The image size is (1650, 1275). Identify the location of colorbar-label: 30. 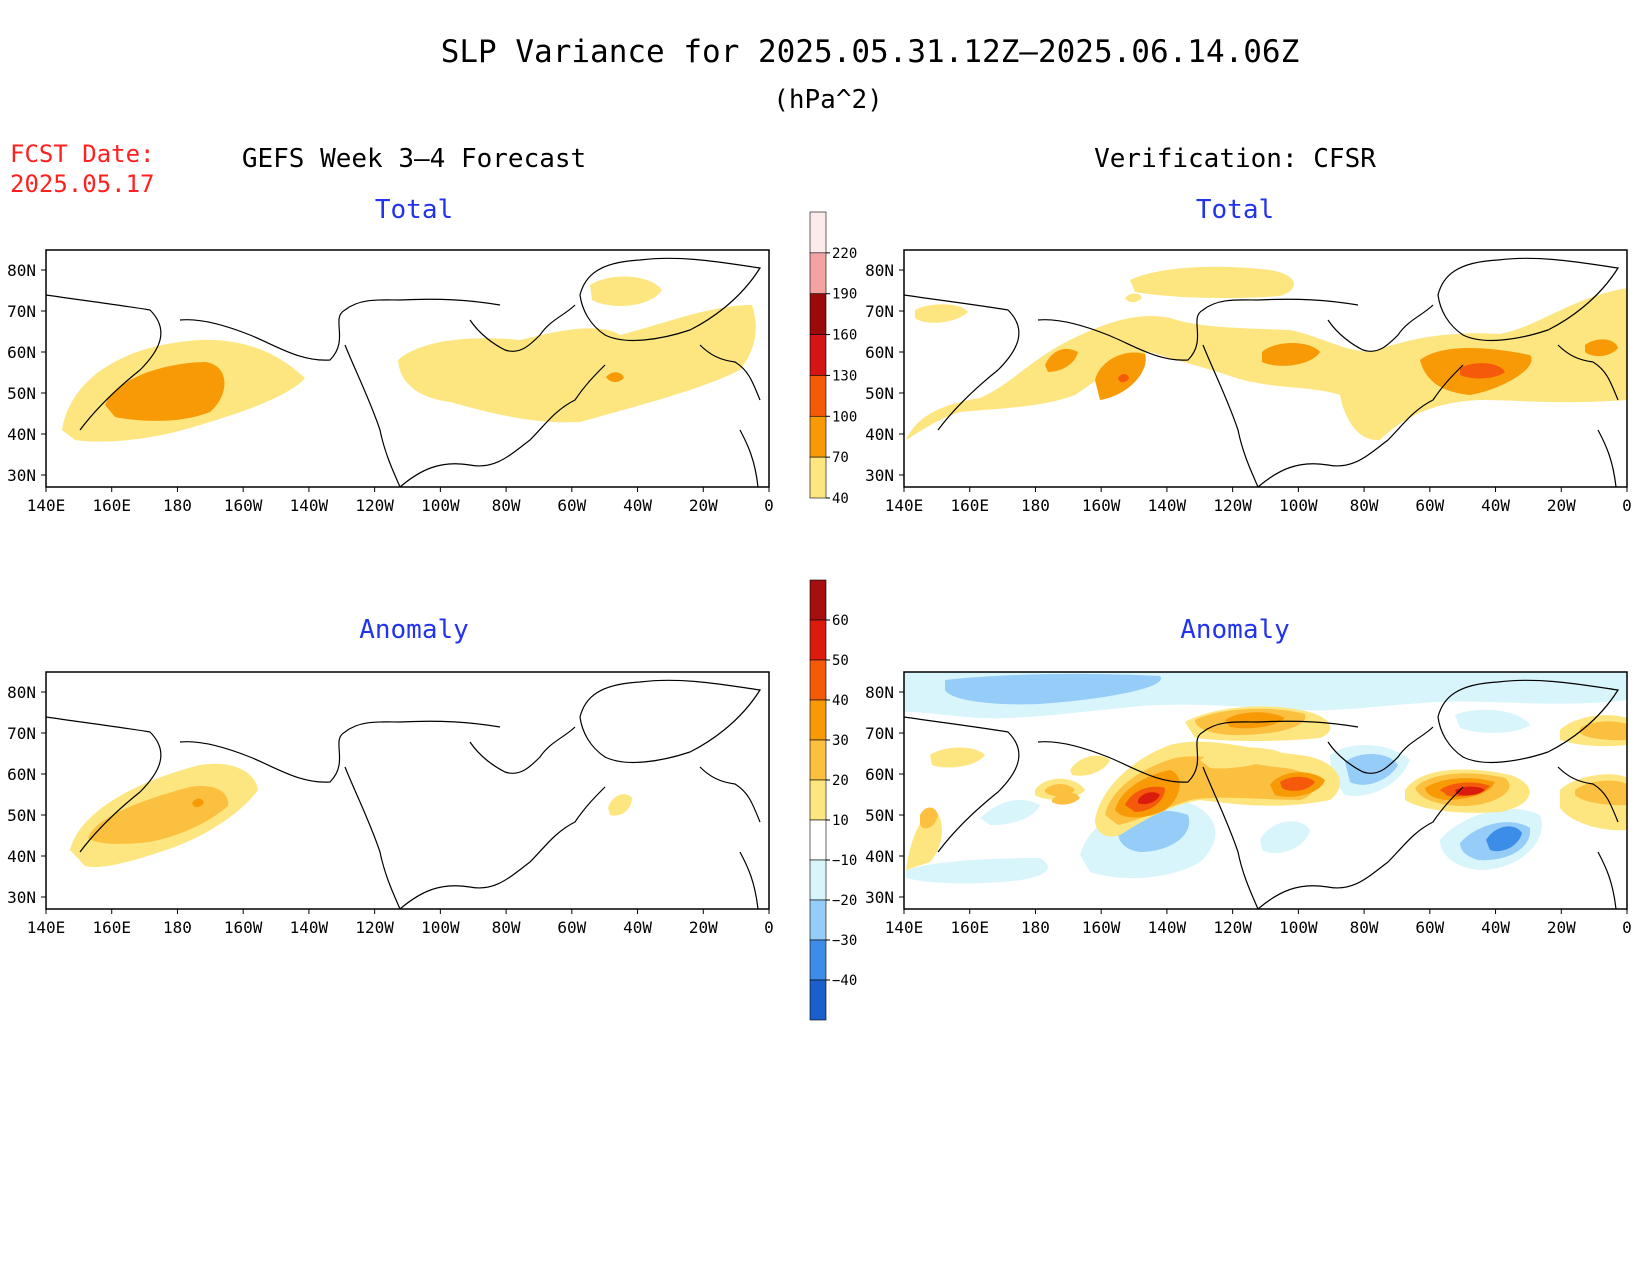
(840, 741).